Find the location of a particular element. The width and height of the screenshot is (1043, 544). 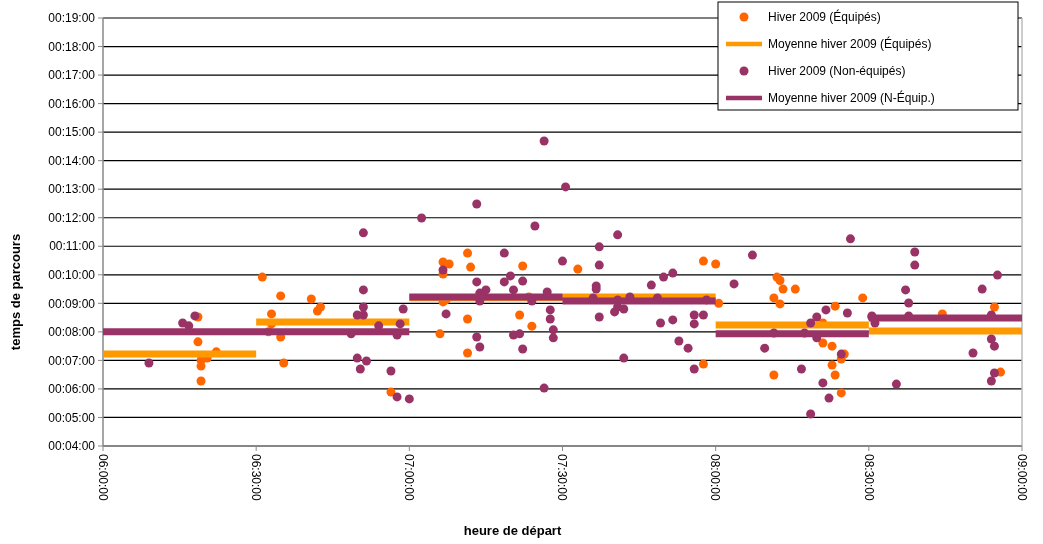

legend-label: Hiver 2009 (Non-équipés) is located at coordinates (837, 71).